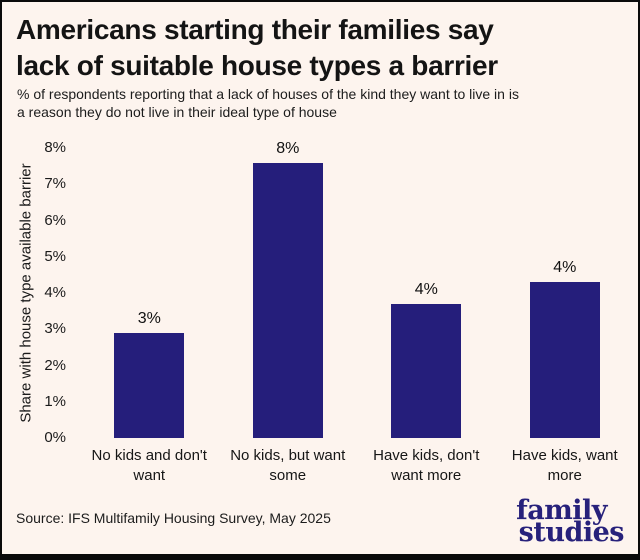  Describe the element at coordinates (255, 29) in the screenshot. I see `chart-title-line-1: Americans starting their families say` at that location.